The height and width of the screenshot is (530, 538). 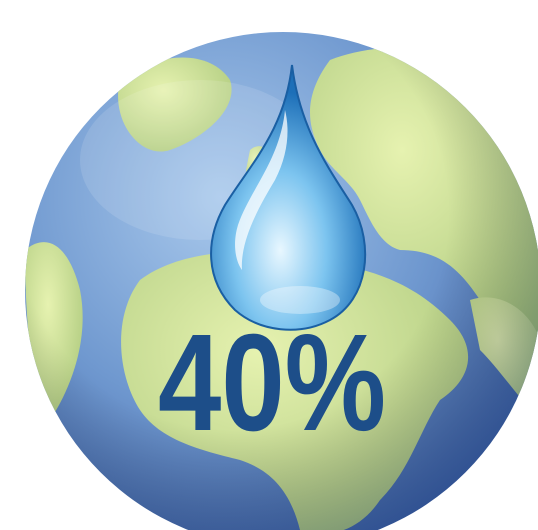 I want to click on percentage-caption: 40%, so click(x=272, y=383).